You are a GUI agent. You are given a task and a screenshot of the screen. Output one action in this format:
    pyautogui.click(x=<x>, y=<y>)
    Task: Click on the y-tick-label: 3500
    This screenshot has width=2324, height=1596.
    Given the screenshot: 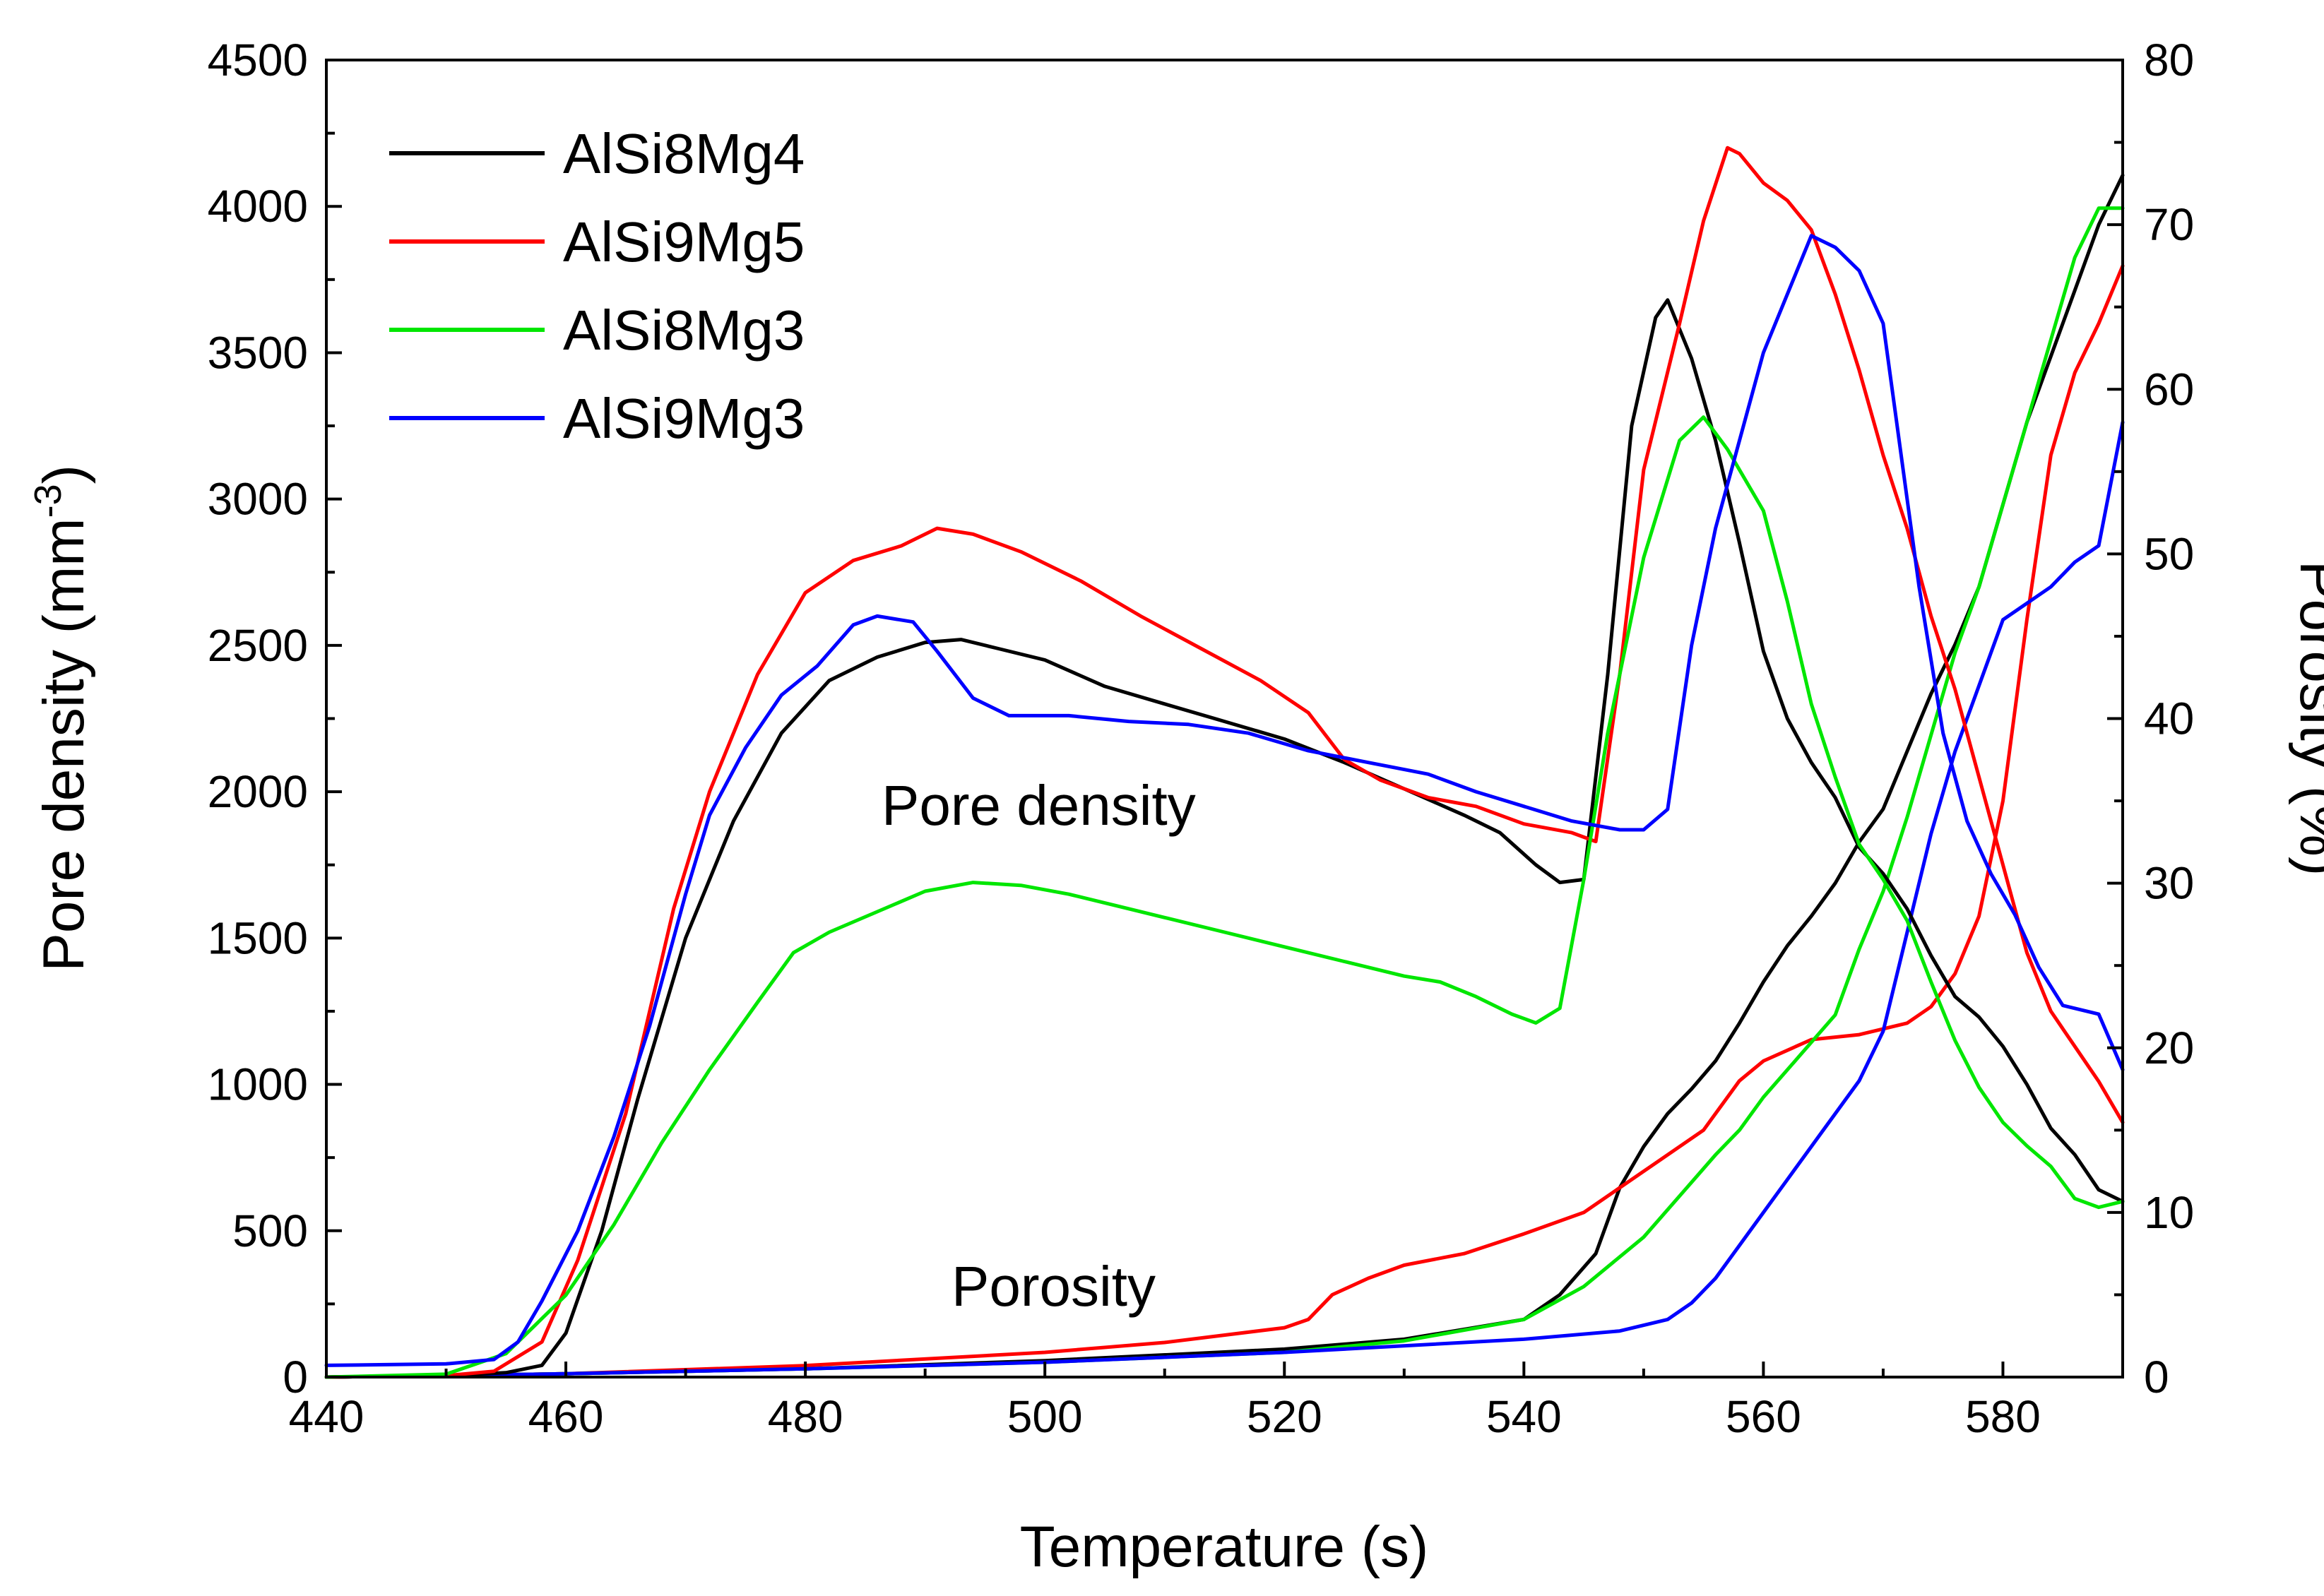 What is the action you would take?
    pyautogui.click(x=258, y=353)
    